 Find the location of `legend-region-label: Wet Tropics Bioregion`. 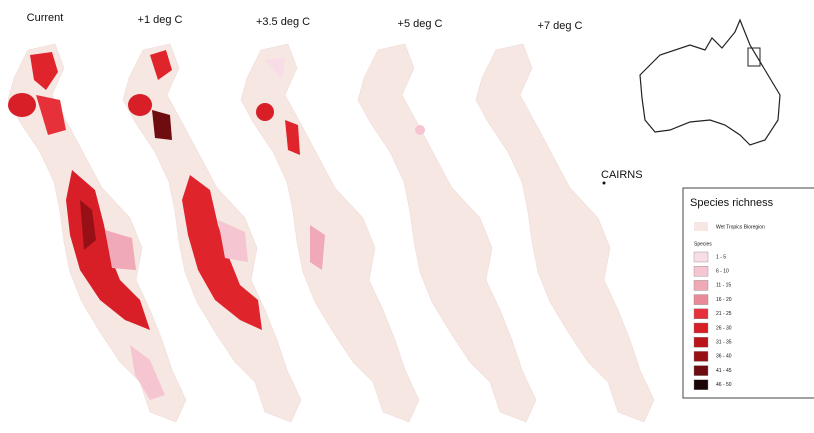

legend-region-label: Wet Tropics Bioregion is located at coordinates (740, 227).